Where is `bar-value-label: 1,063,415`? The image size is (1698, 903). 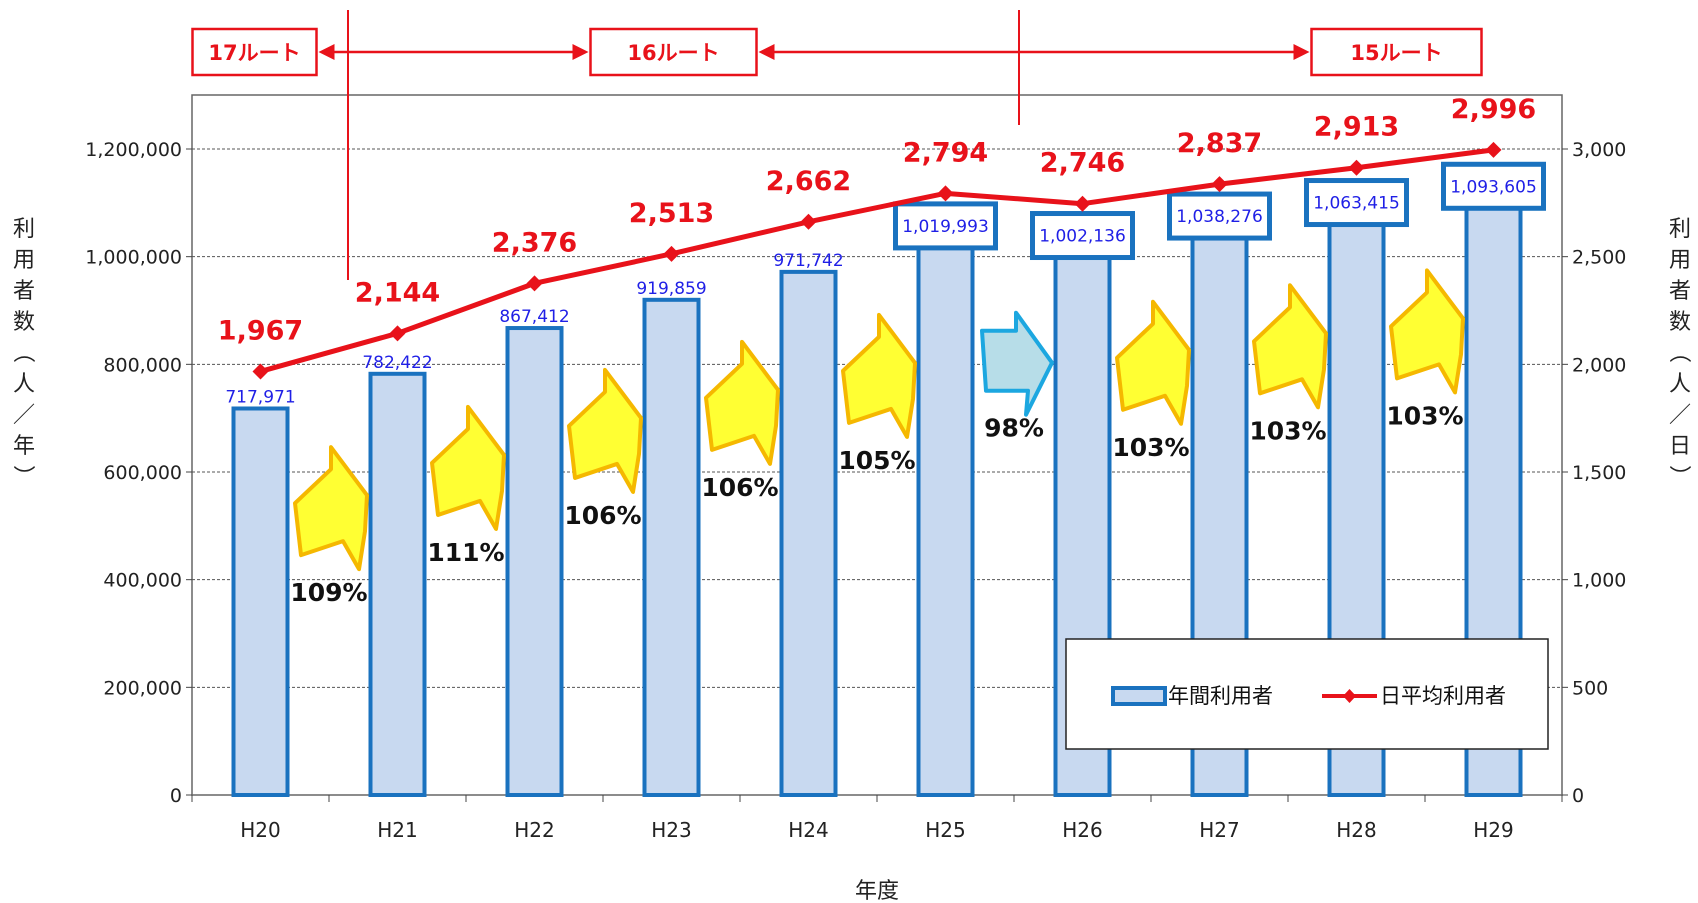 bar-value-label: 1,063,415 is located at coordinates (1356, 204).